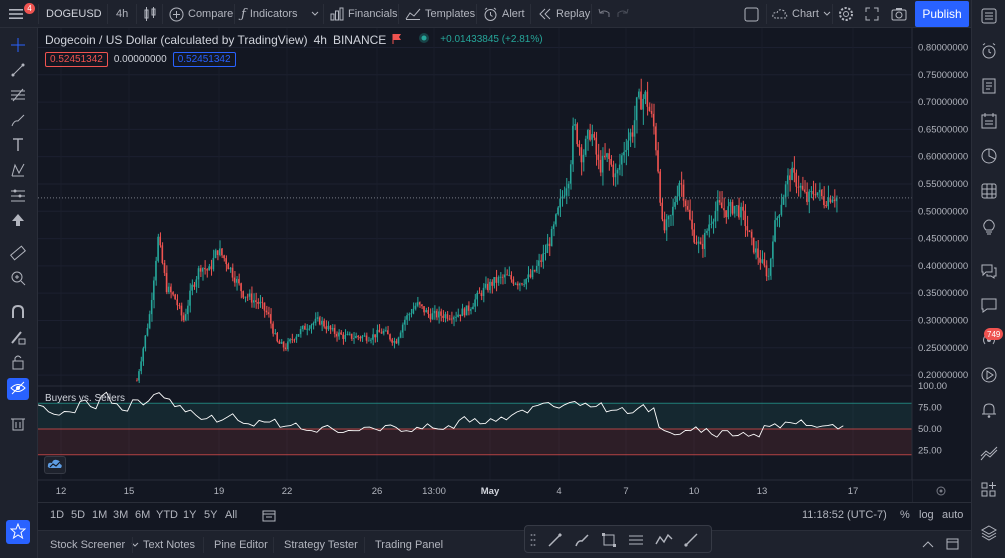 This screenshot has height=558, width=1005. I want to click on prediction-tool, so click(18, 196).